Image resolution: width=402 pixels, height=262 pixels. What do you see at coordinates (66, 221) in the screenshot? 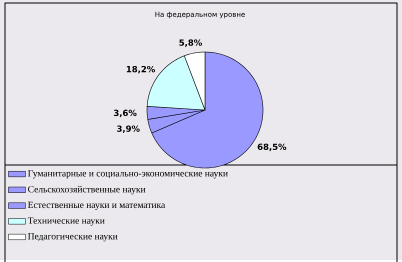
I see `legend-label: Технические науки` at bounding box center [66, 221].